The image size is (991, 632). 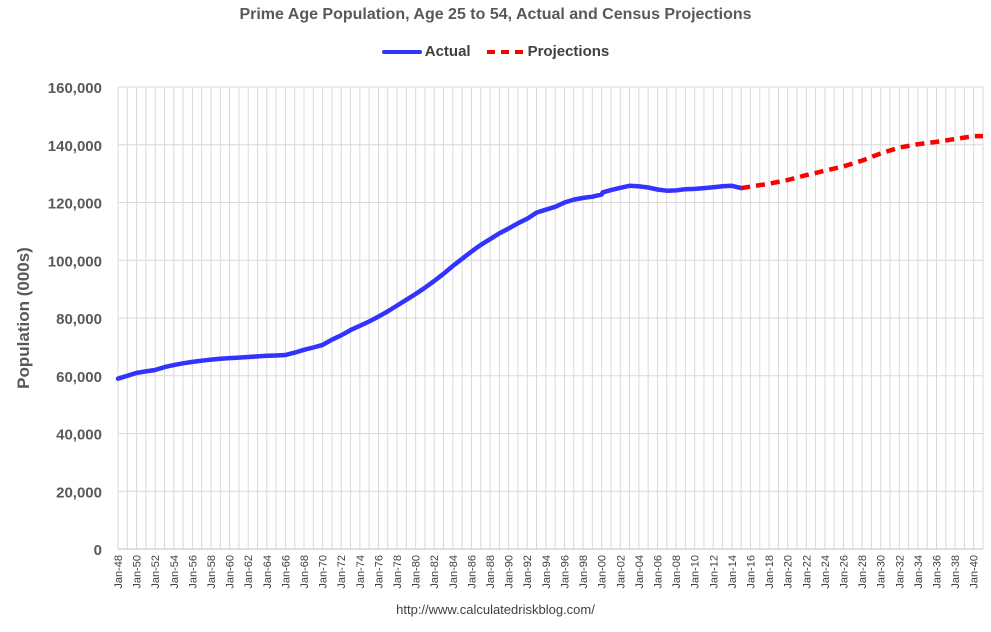 What do you see at coordinates (919, 572) in the screenshot?
I see `x-tick-label: Jan-34` at bounding box center [919, 572].